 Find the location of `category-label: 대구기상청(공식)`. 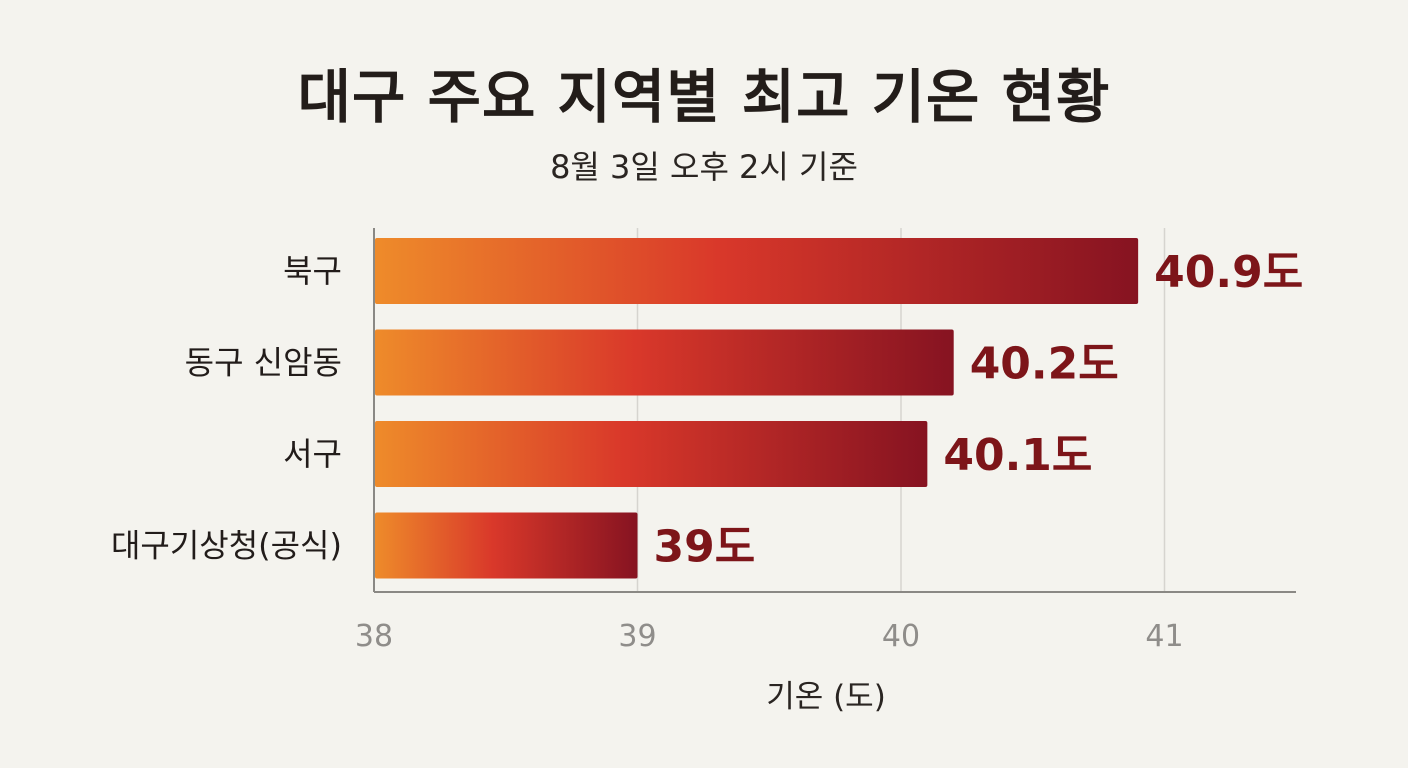

category-label: 대구기상청(공식) is located at coordinates (226, 546).